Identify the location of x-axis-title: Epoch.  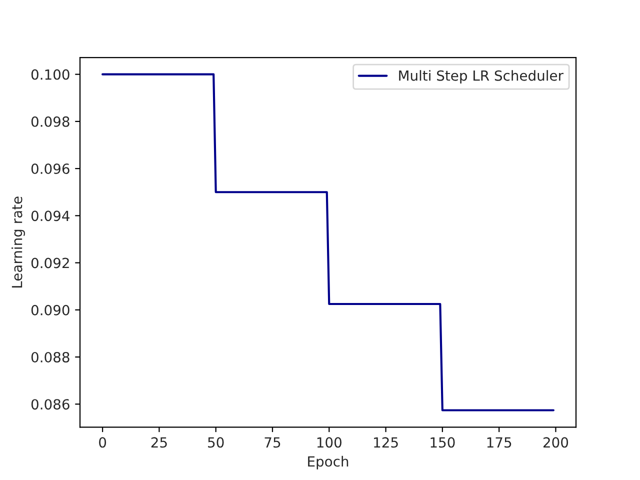
(328, 463).